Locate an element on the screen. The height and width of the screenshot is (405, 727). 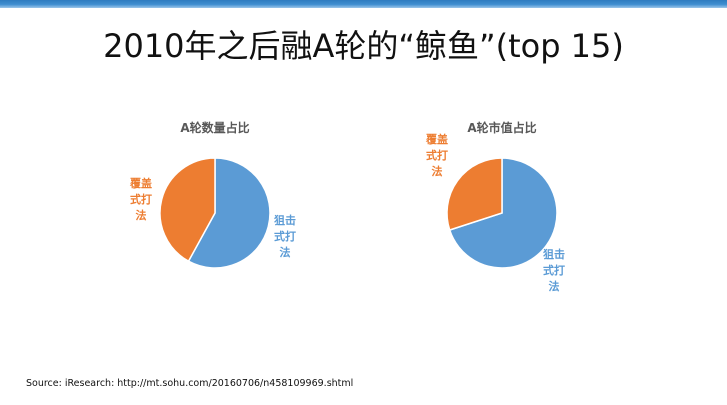
chart-title: A轮市值占比 is located at coordinates (502, 128).